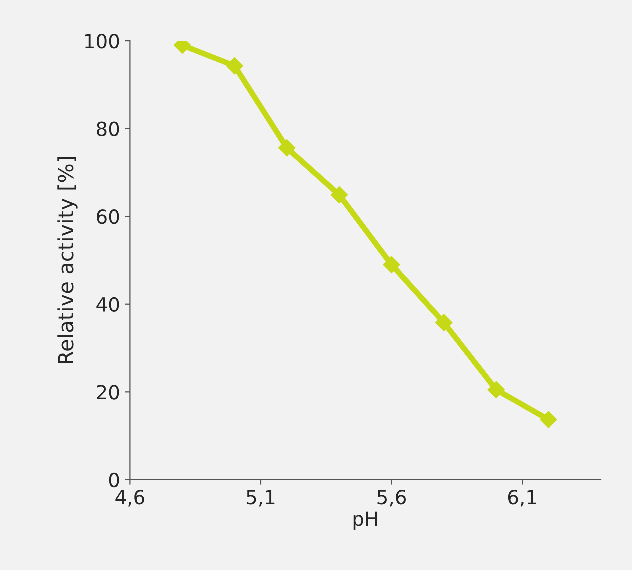  Describe the element at coordinates (366, 521) in the screenshot. I see `x-axis-title: pH` at that location.